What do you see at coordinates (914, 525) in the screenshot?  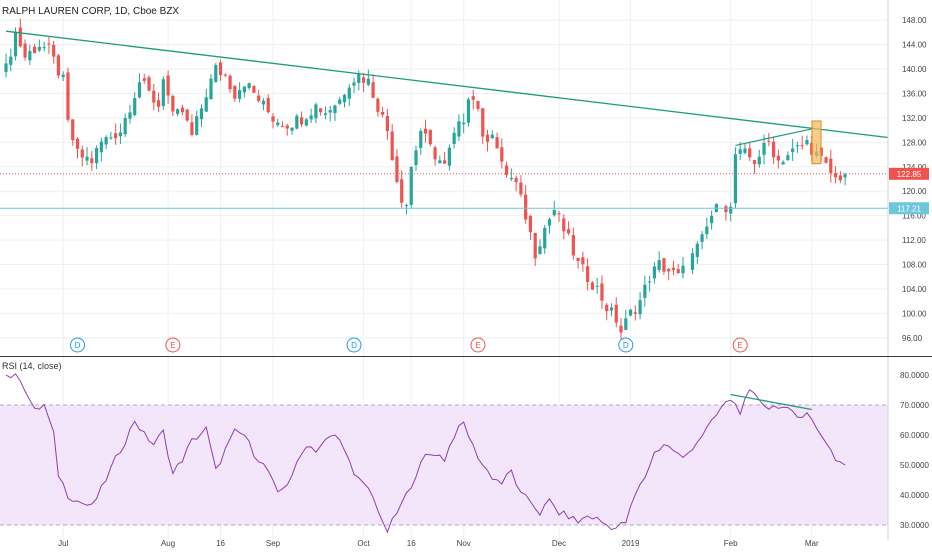 I see `rsi-tick-label: 30.0000` at bounding box center [914, 525].